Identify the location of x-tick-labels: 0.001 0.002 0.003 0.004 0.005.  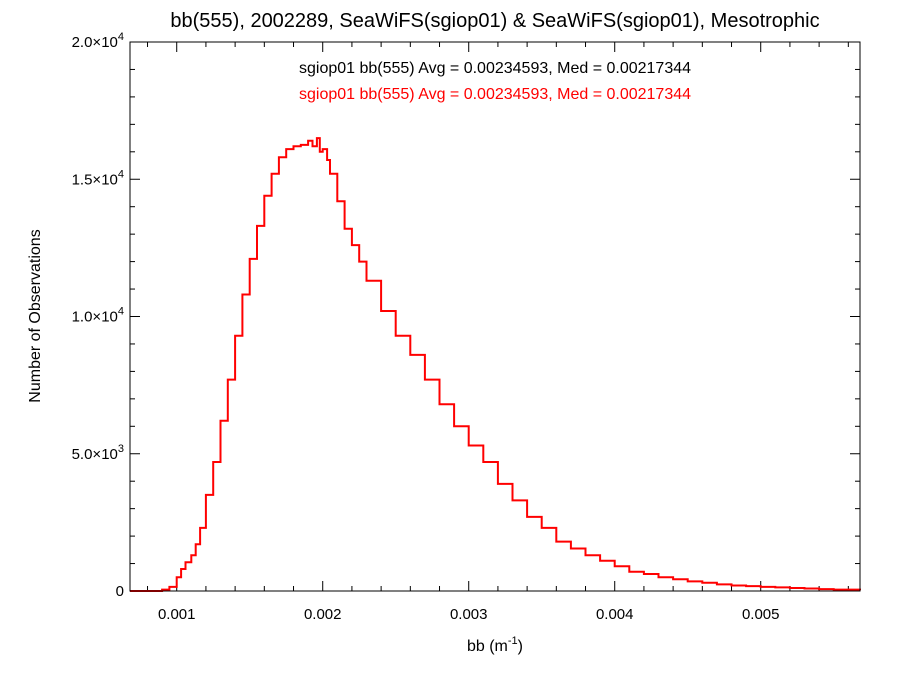
(469, 614).